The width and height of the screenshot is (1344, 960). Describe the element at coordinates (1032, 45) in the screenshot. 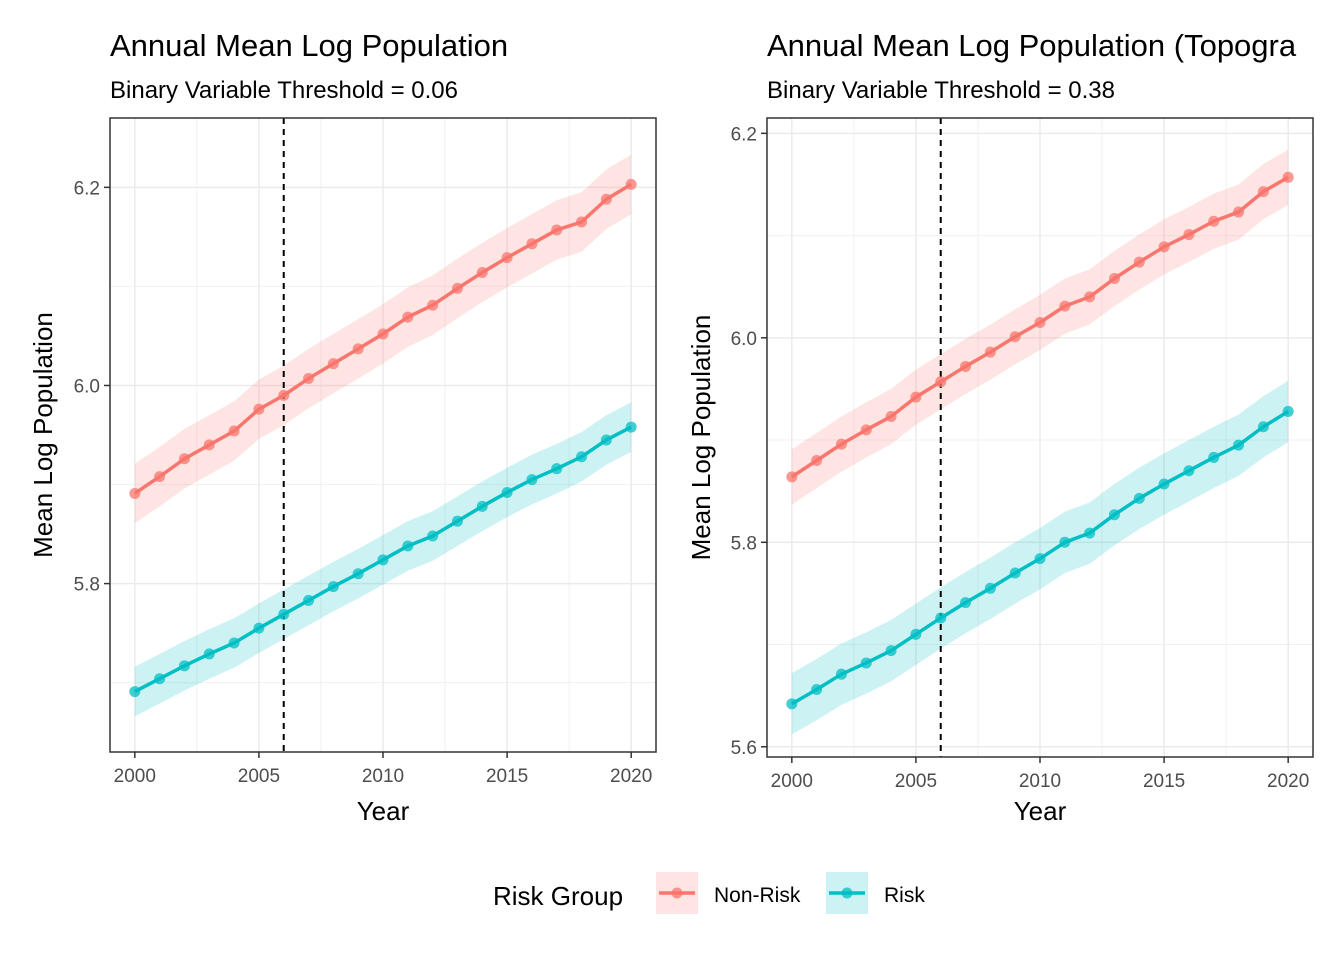

I see `chart-title: Annual Mean Log Population (Topogra` at that location.